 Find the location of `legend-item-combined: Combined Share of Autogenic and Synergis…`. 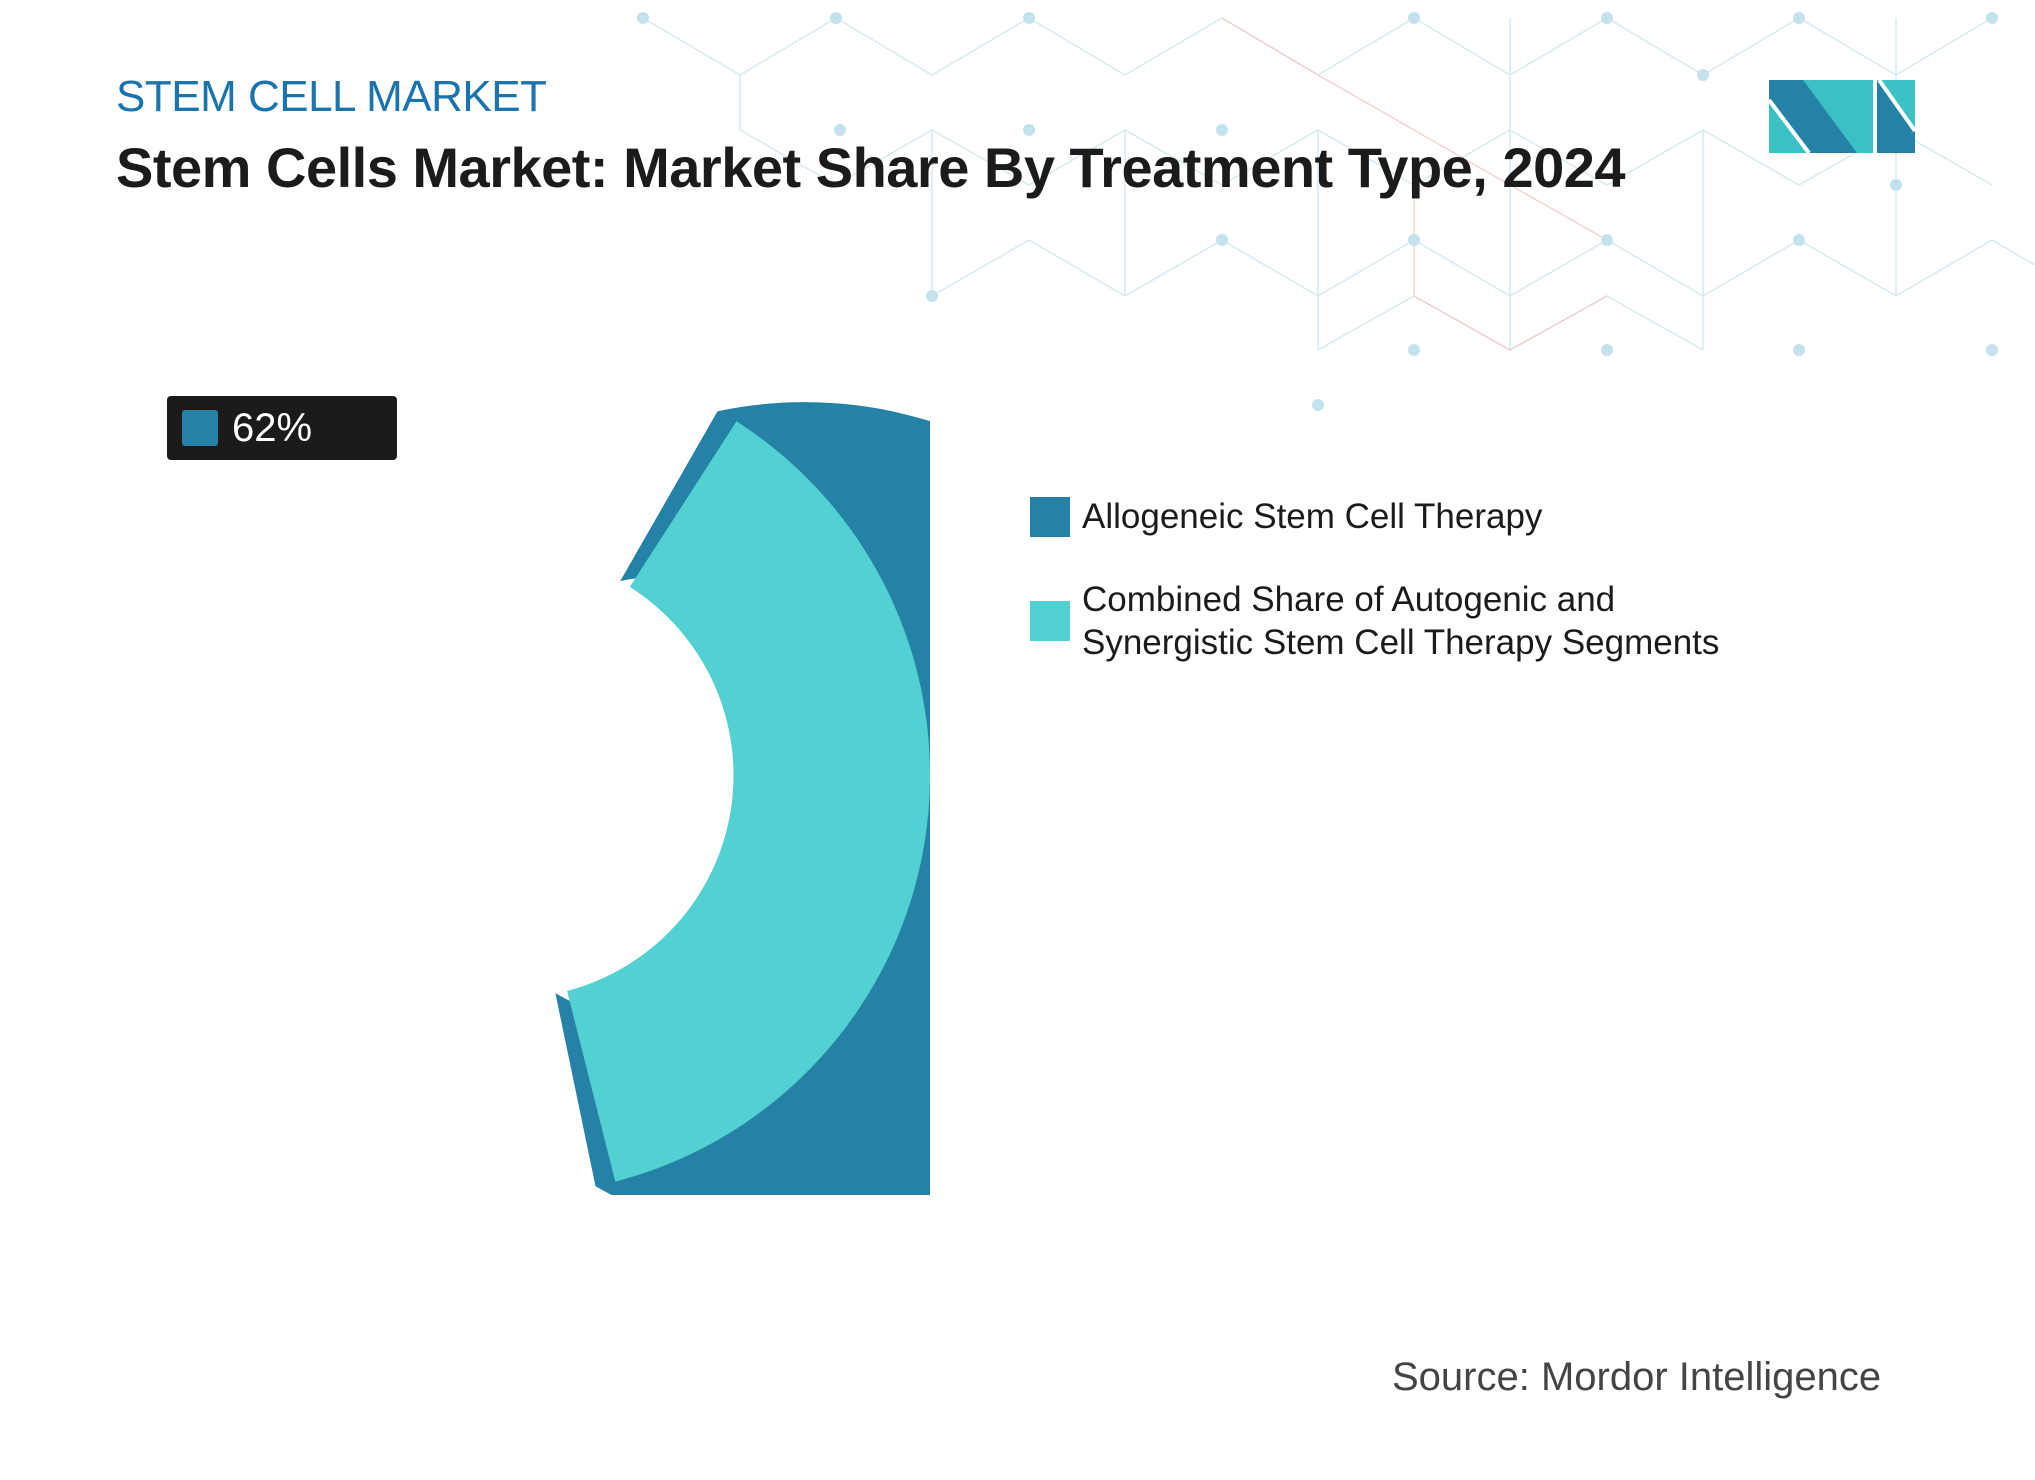

legend-item-combined: Combined Share of Autogenic and Synergis… is located at coordinates (1376, 621).